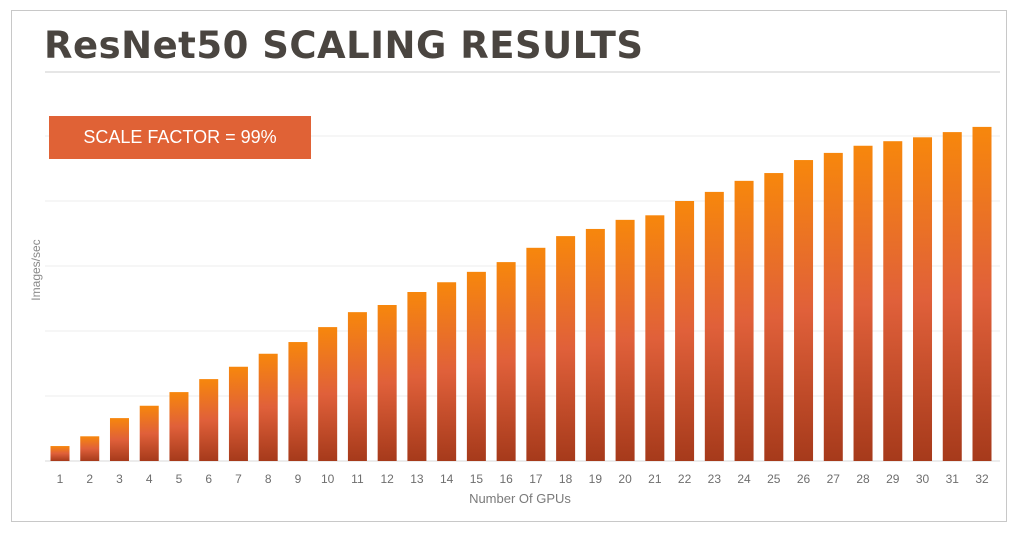 This screenshot has width=1024, height=535. What do you see at coordinates (36, 269) in the screenshot?
I see `y-axis-label: Images/sec` at bounding box center [36, 269].